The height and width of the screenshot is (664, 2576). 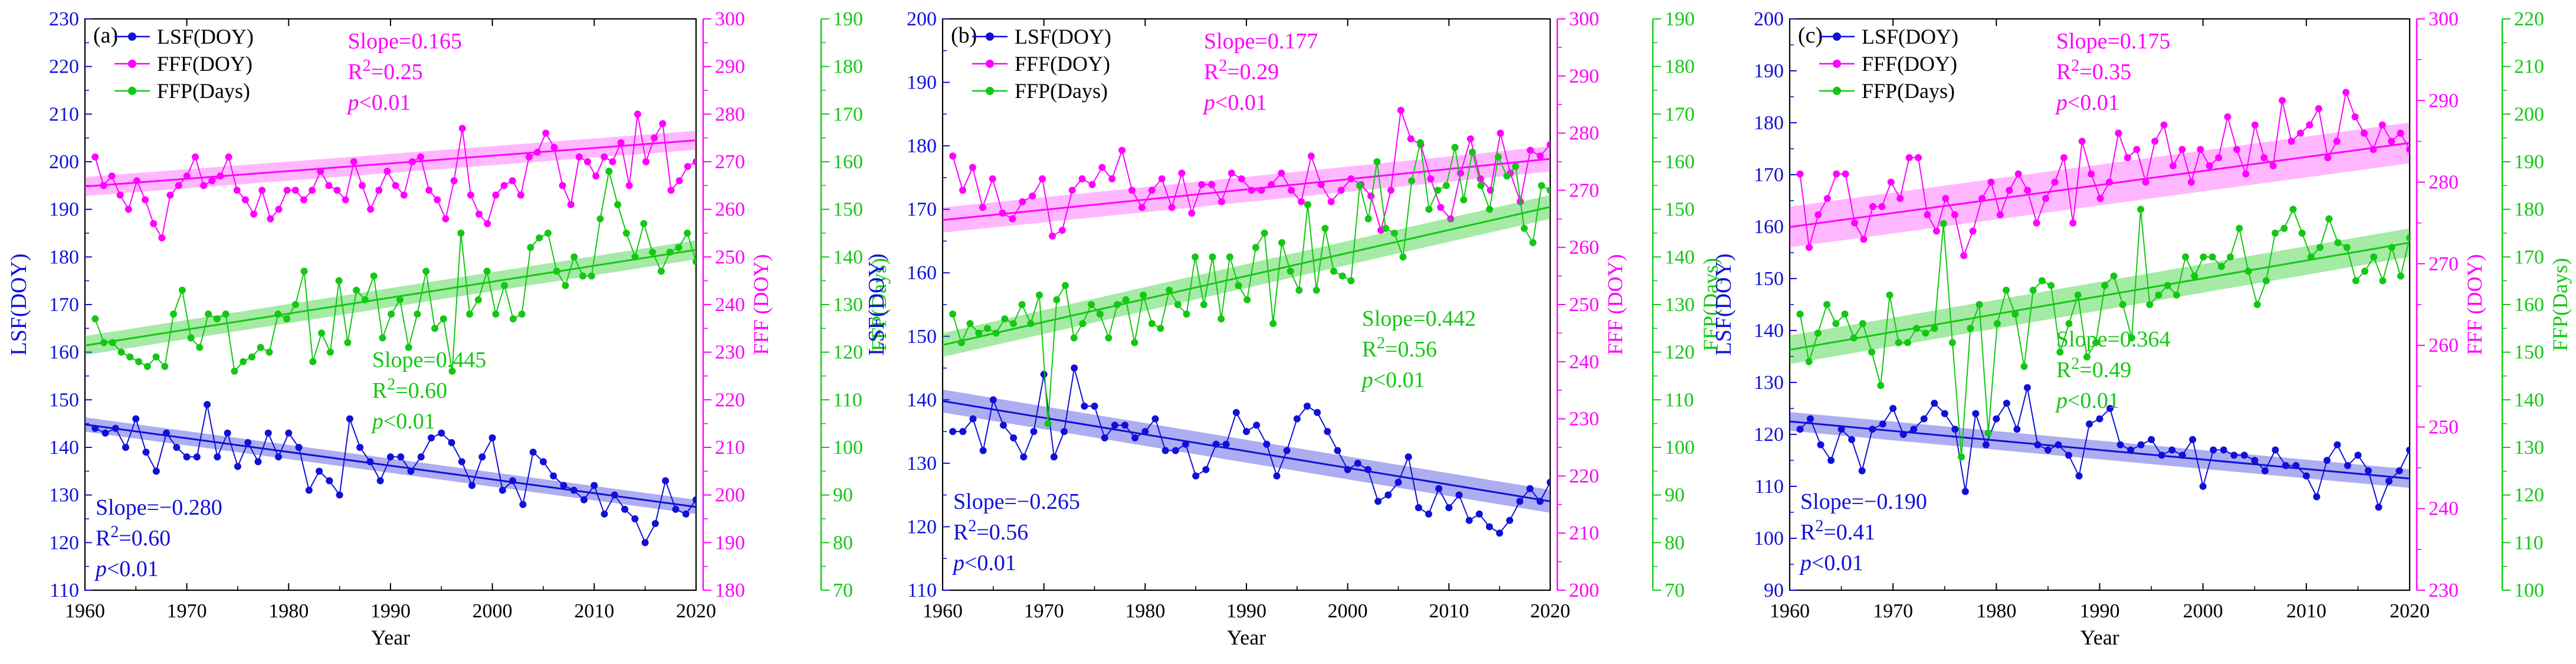 What do you see at coordinates (848, 305) in the screenshot?
I see `ffp-tick-label: 130` at bounding box center [848, 305].